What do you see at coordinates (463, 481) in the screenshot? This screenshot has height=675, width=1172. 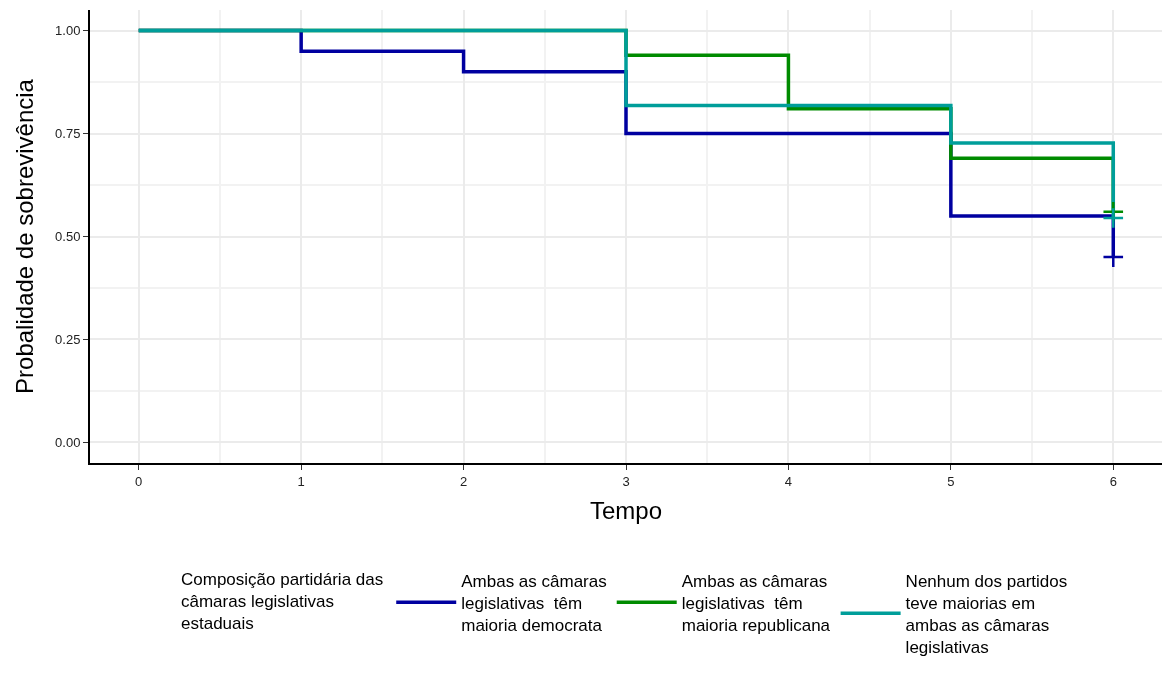 I see `x-tick-label: 2` at bounding box center [463, 481].